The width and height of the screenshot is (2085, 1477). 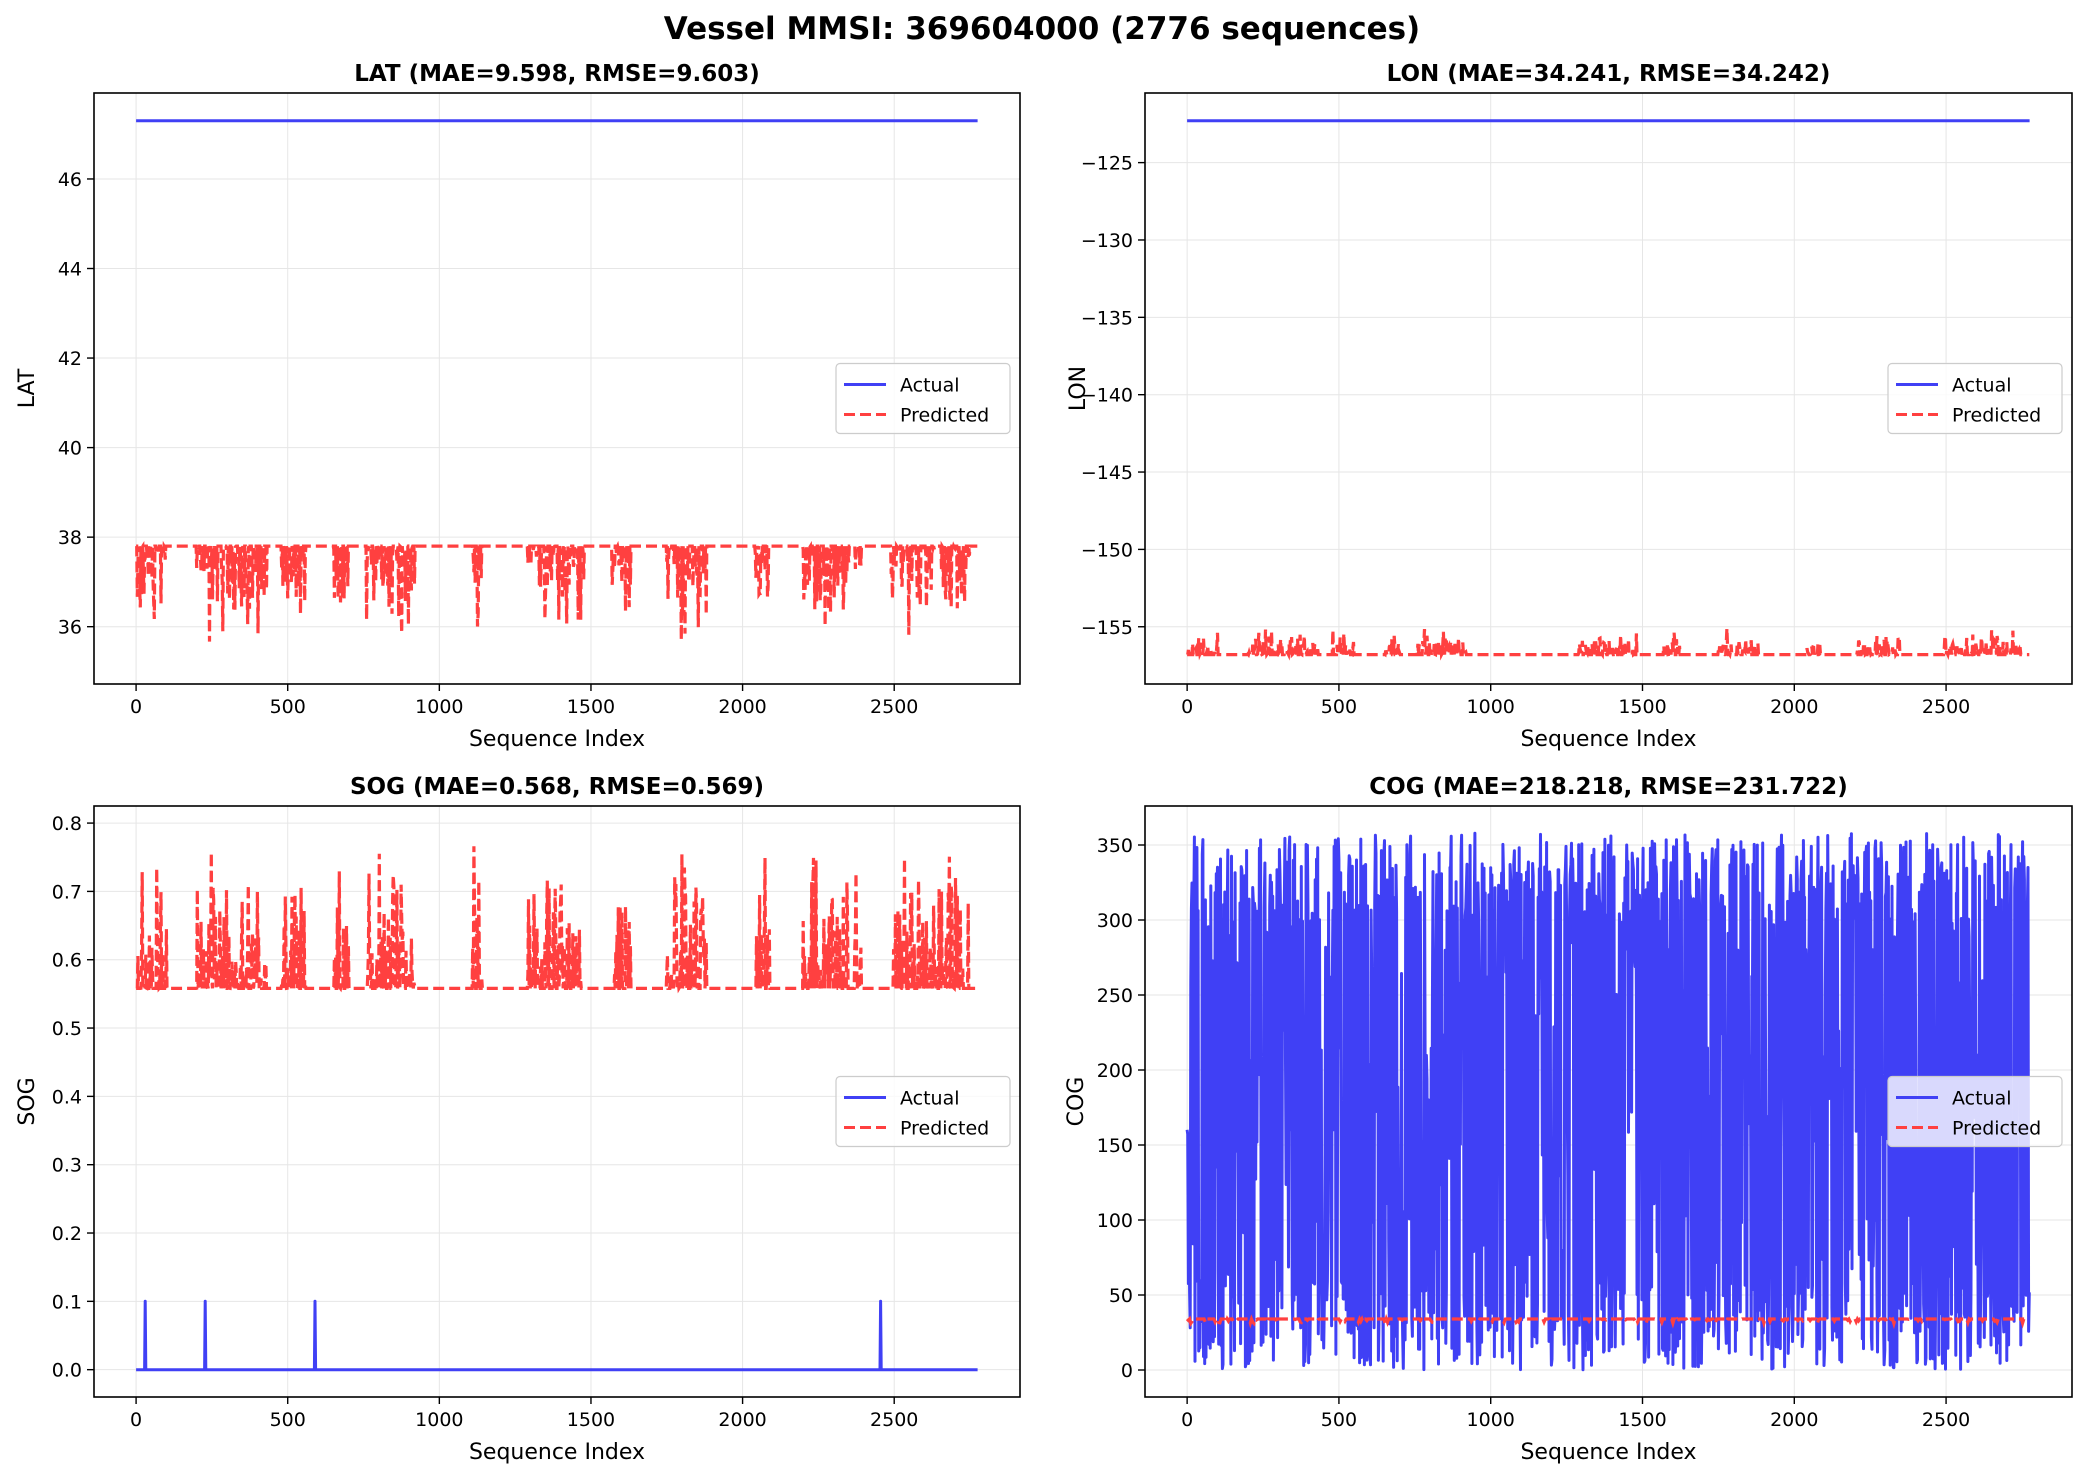 What do you see at coordinates (70, 180) in the screenshot?
I see `lat-ytick-label-5: 46` at bounding box center [70, 180].